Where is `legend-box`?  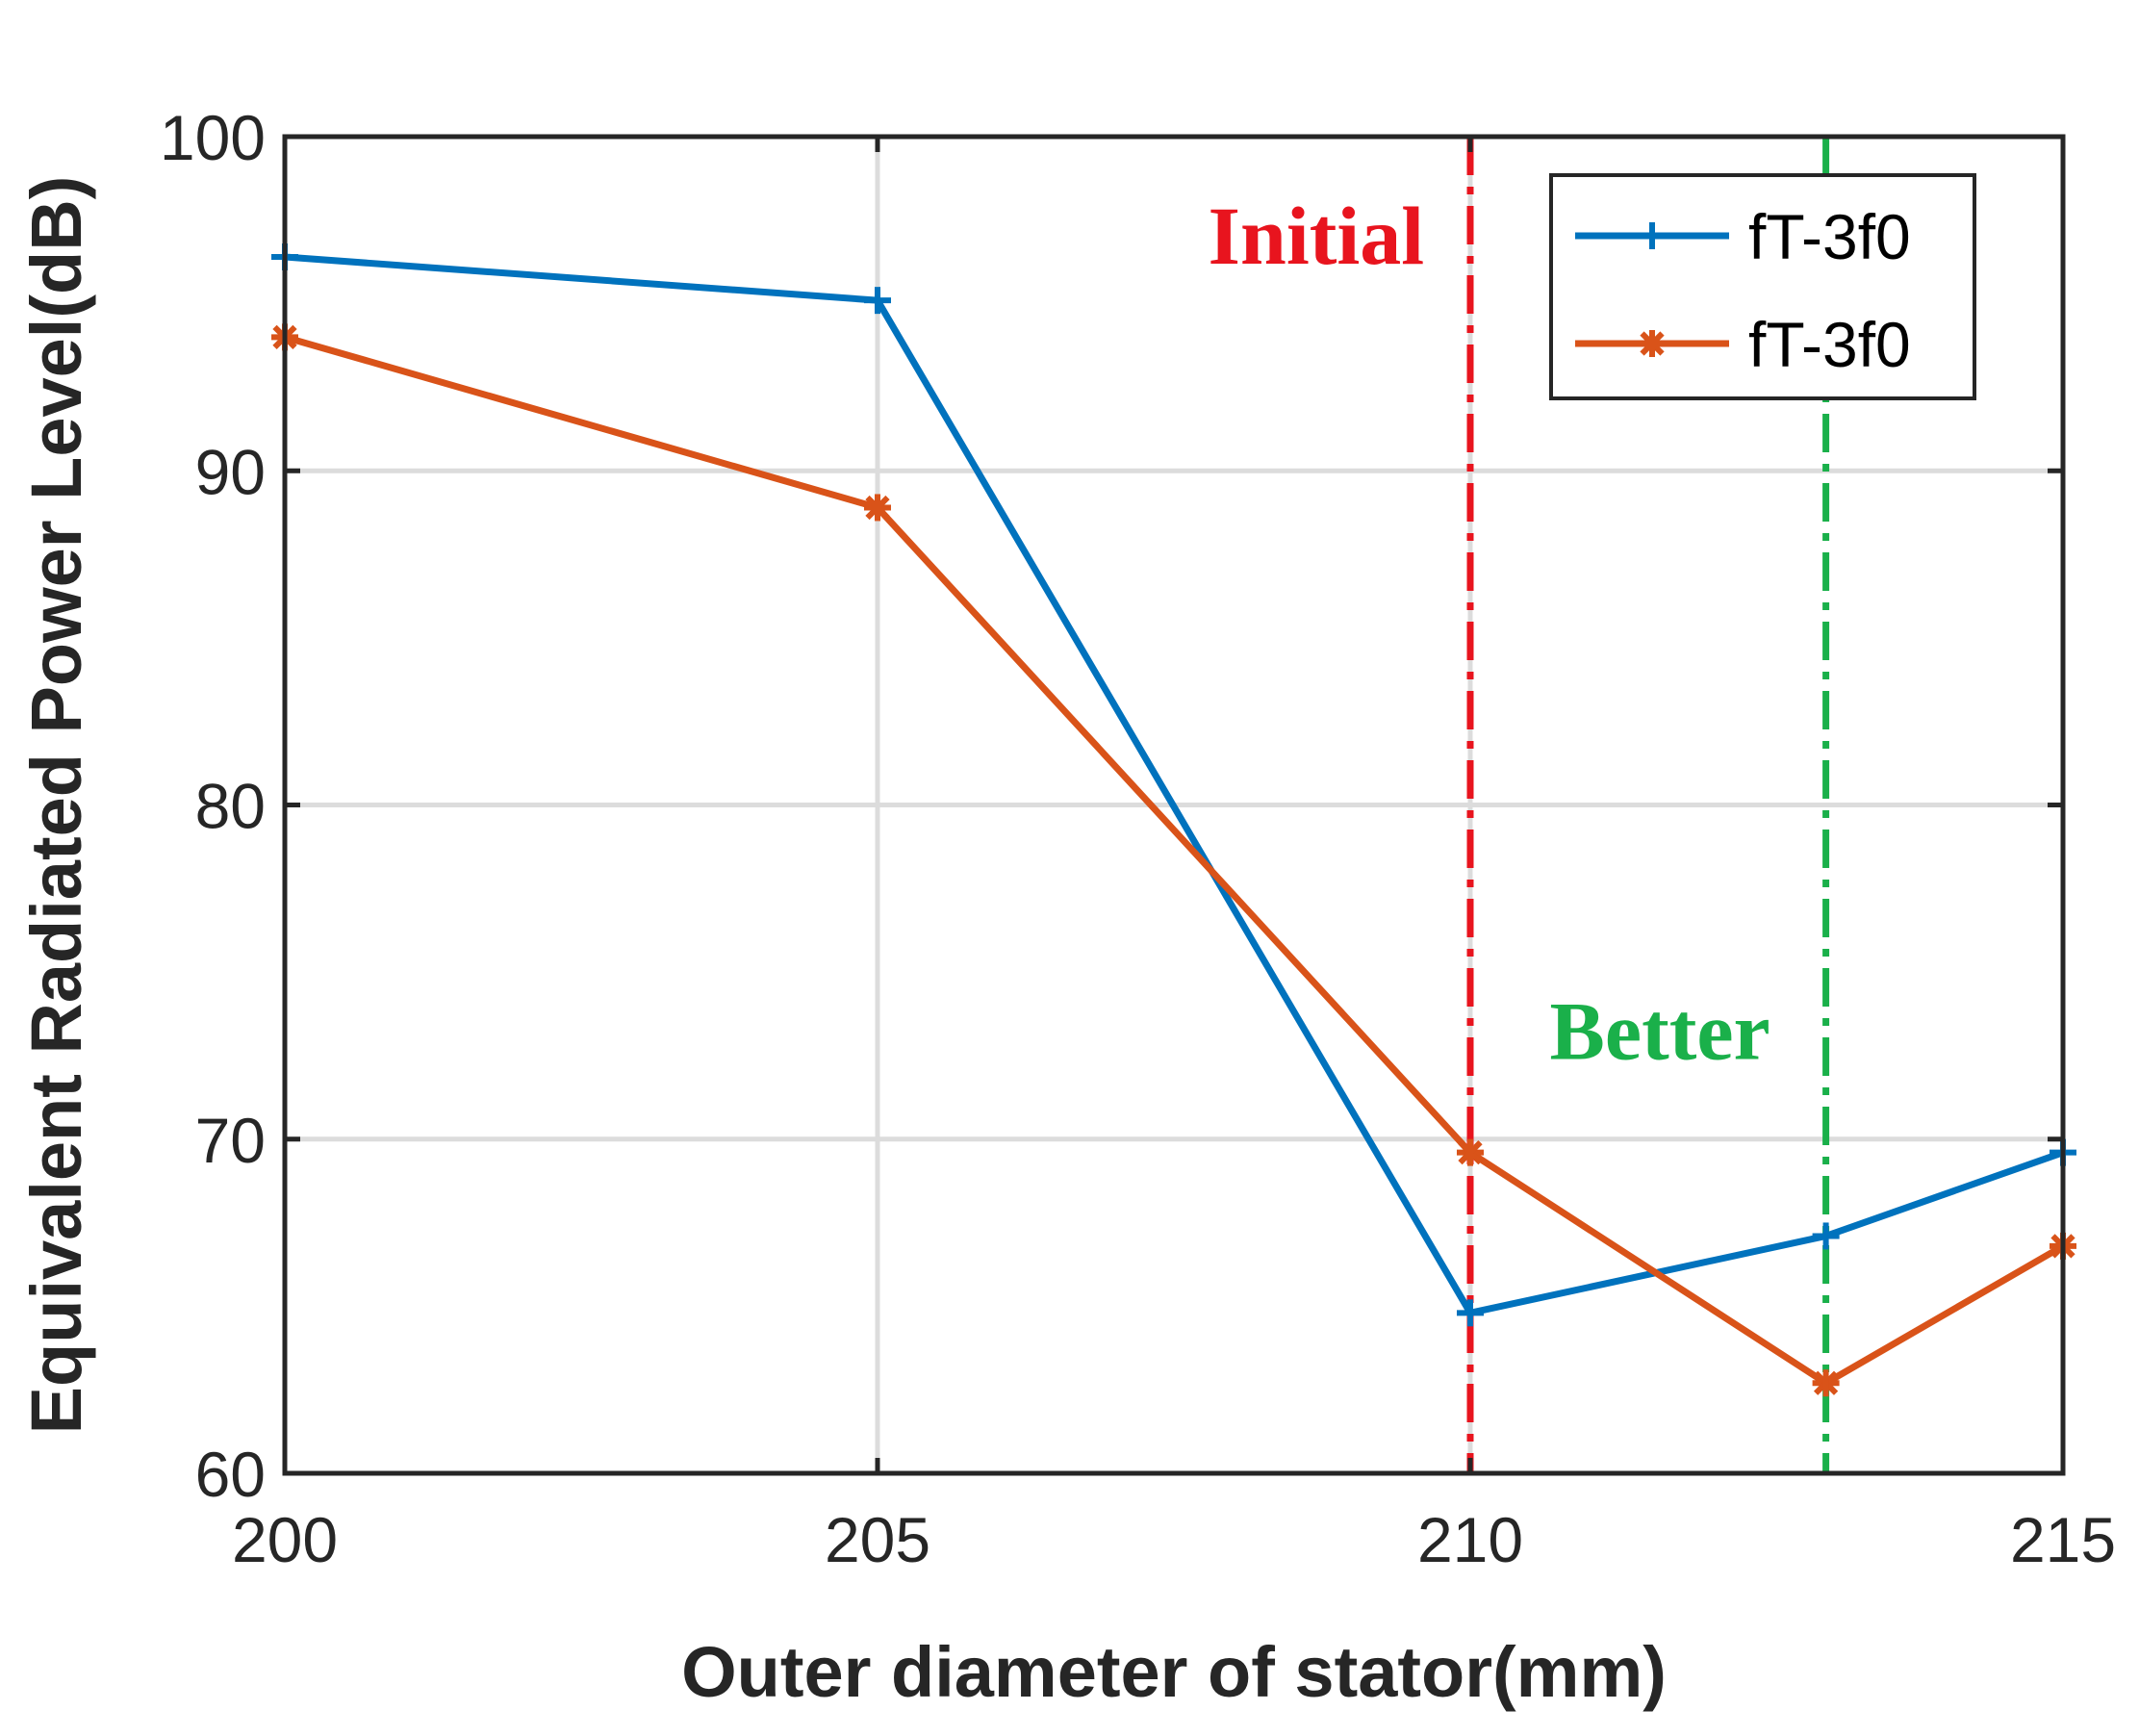
legend-box is located at coordinates (1763, 286).